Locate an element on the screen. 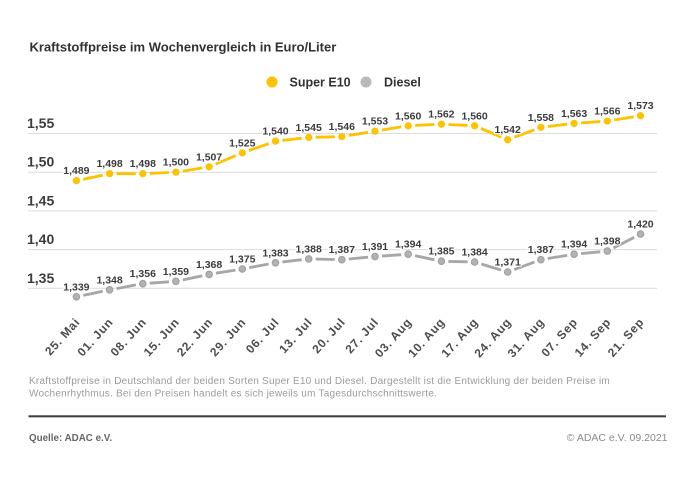 This screenshot has height=493, width=696. svg-text: 1,558 is located at coordinates (541, 118).